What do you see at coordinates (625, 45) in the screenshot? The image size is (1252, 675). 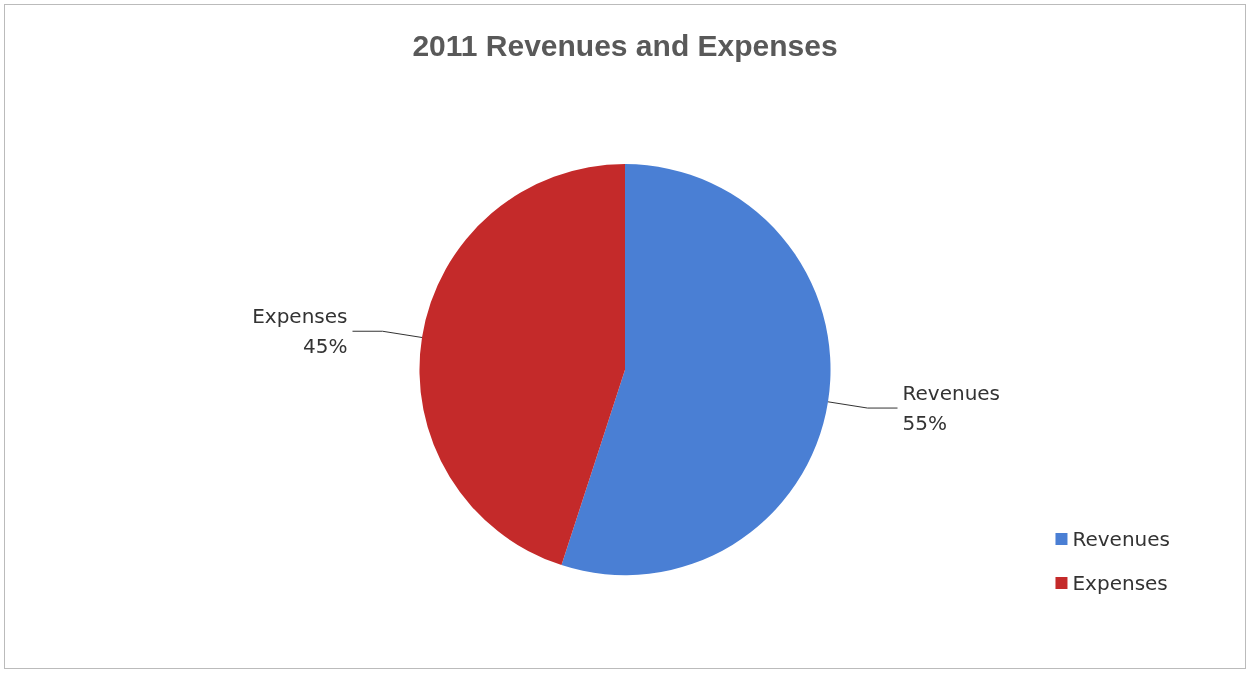 I see `chart-title: 2011 Revenues and Expenses` at bounding box center [625, 45].